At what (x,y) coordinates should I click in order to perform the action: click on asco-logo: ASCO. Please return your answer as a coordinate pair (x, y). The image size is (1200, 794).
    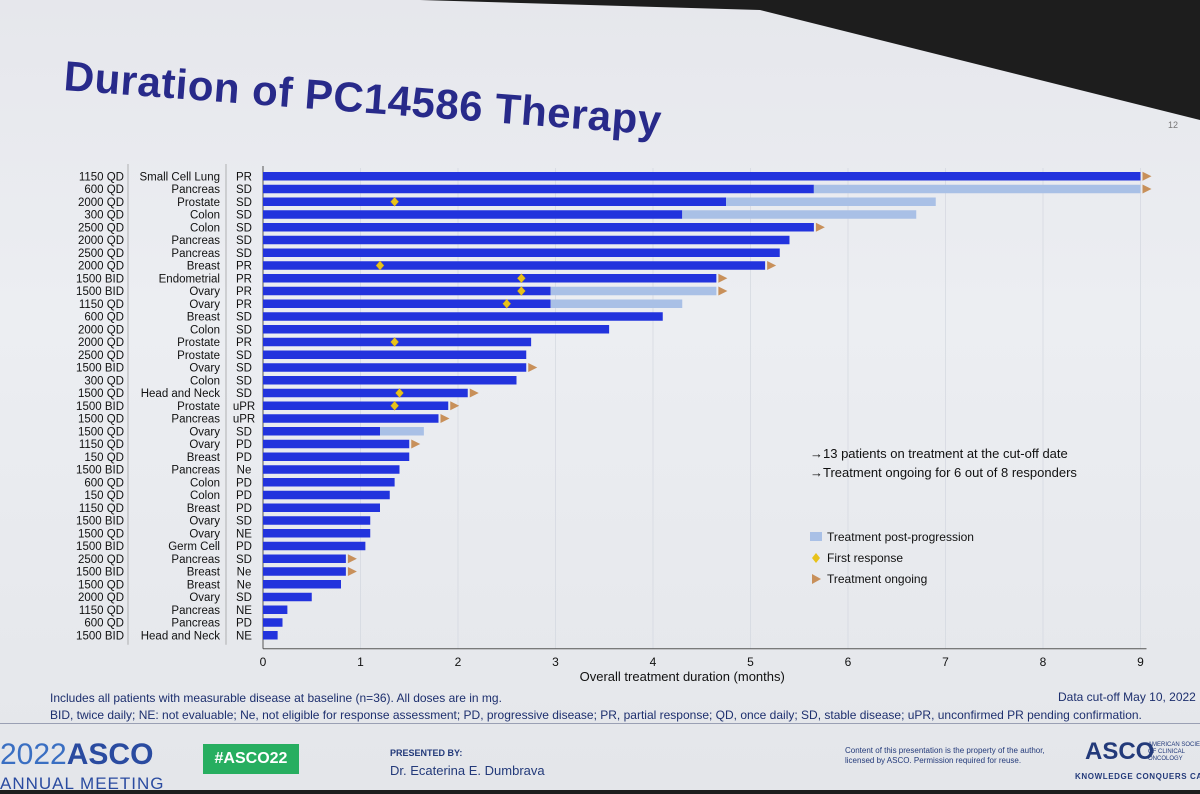
    Looking at the image, I should click on (1120, 751).